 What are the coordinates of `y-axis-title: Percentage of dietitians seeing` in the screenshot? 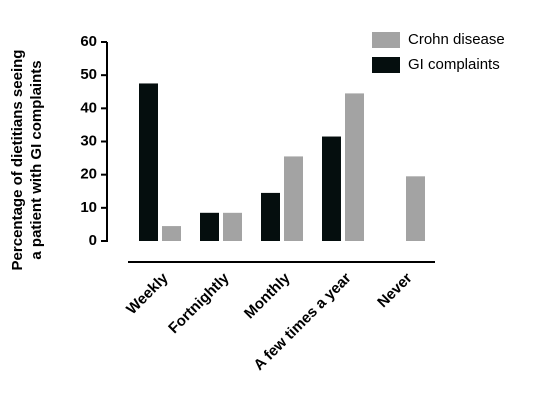 It's located at (17, 160).